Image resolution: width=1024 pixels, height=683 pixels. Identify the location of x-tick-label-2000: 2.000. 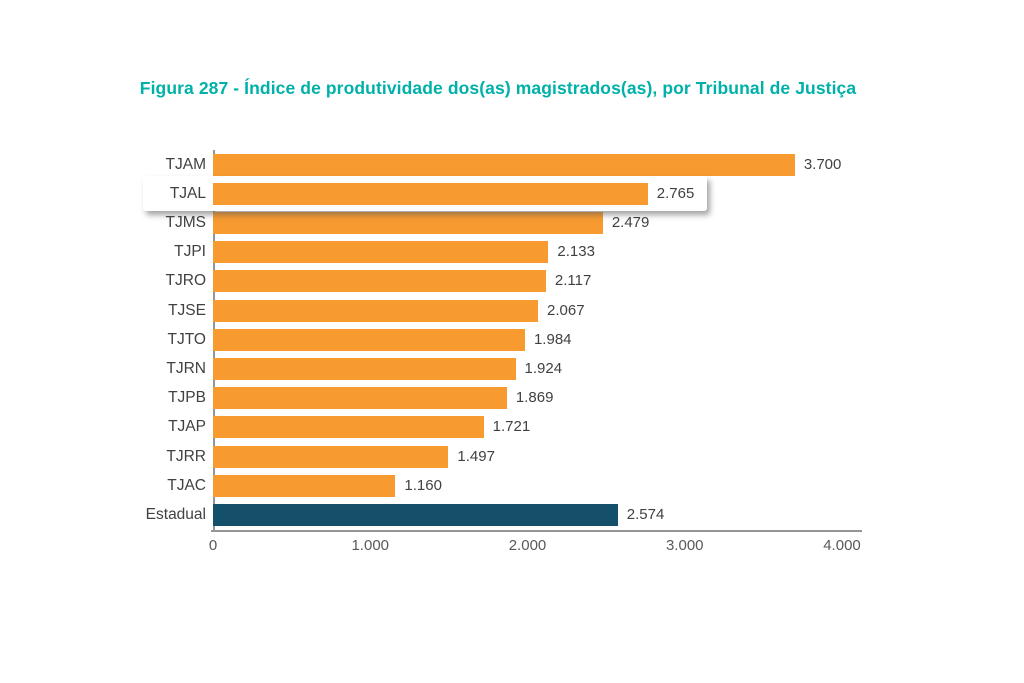
(527, 545).